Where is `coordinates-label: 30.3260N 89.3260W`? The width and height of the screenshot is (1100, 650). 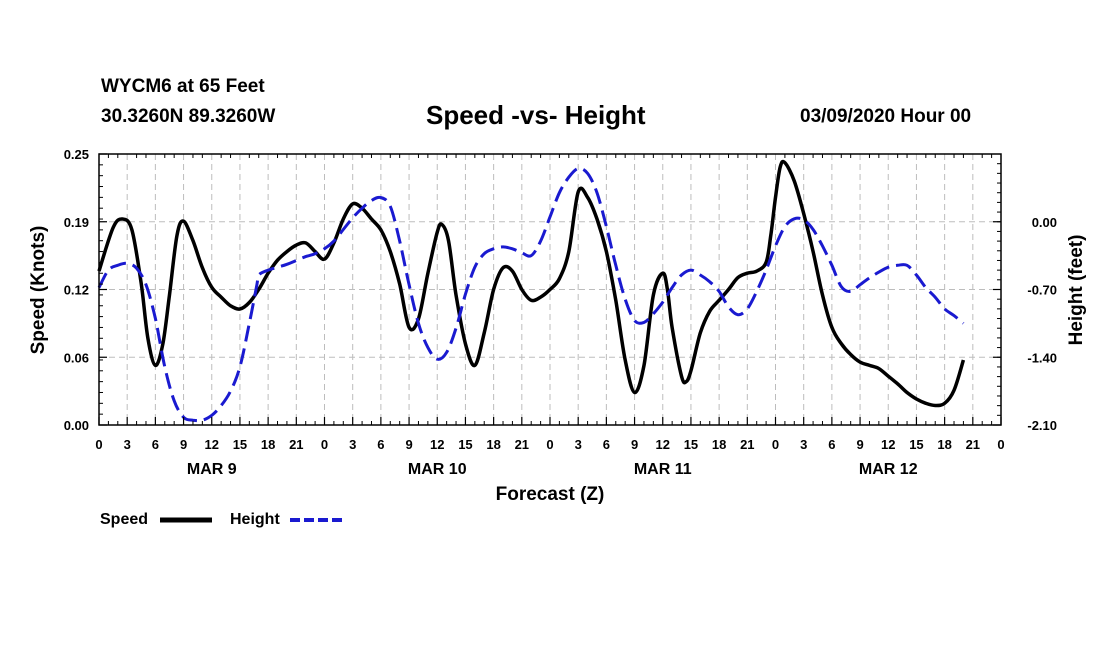
coordinates-label: 30.3260N 89.3260W is located at coordinates (188, 116).